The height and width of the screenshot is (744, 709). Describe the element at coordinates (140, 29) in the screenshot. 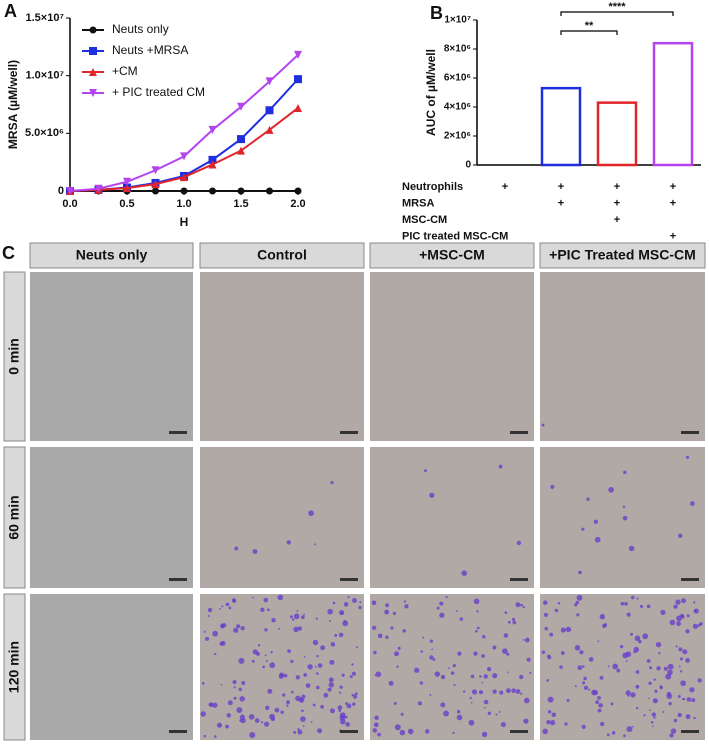

I see `legend-label: Neuts only` at that location.